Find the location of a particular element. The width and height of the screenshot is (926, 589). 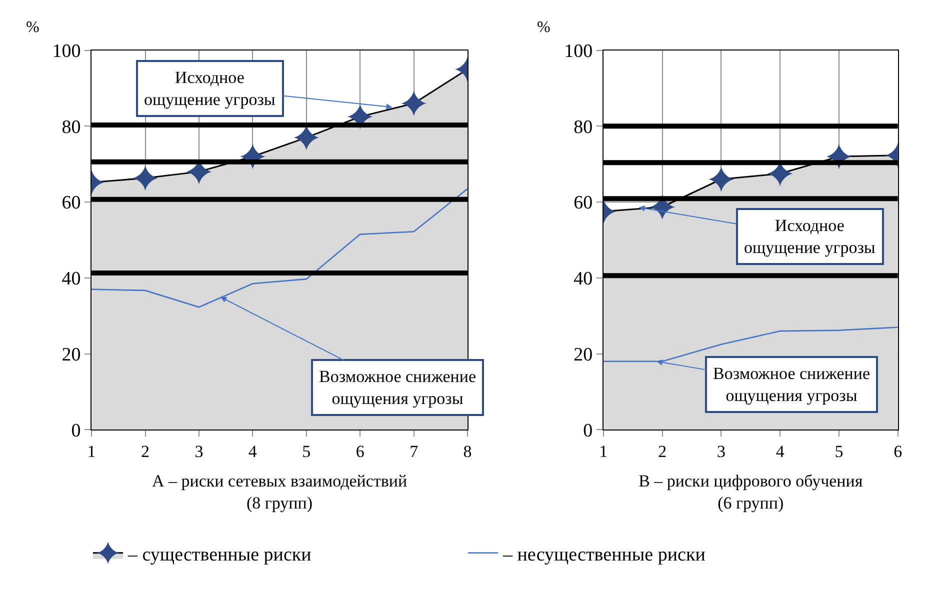

x-axis-title: А – риски сетевых взаимодействий (8 групп) is located at coordinates (280, 492).